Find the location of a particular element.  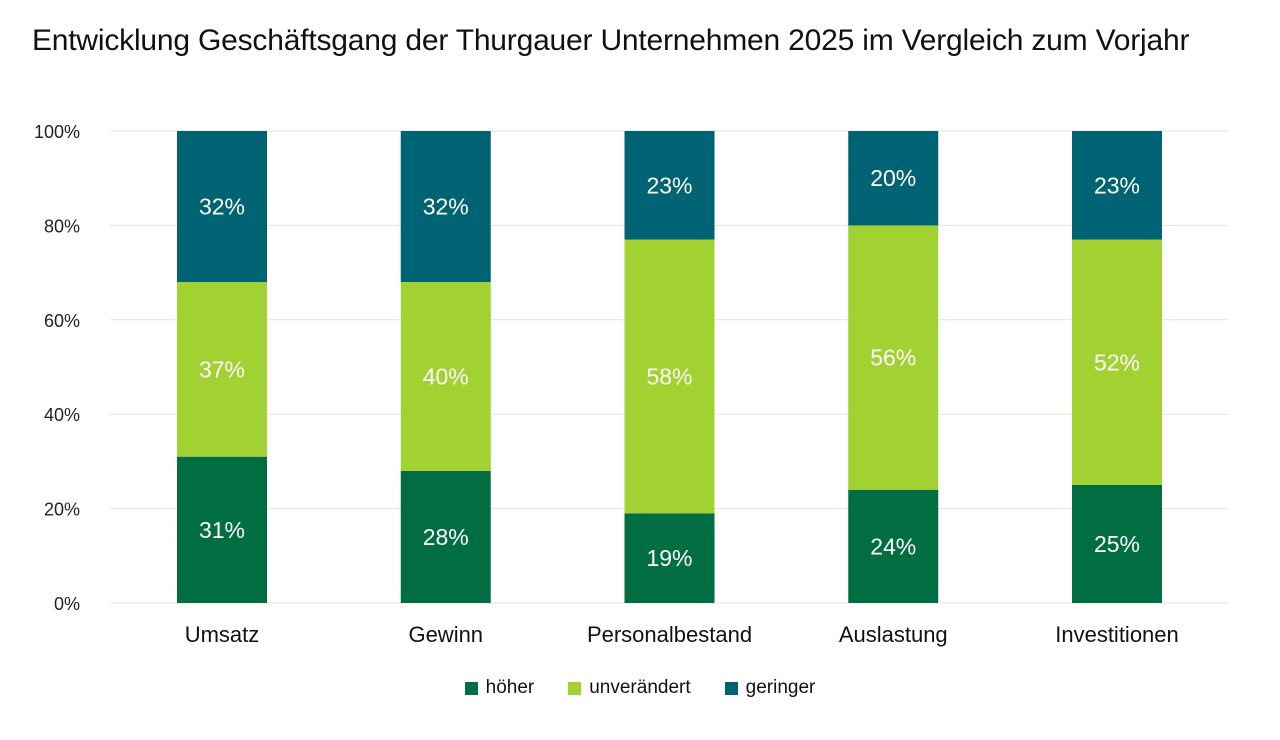

y-tick-label: 20% is located at coordinates (62, 510).